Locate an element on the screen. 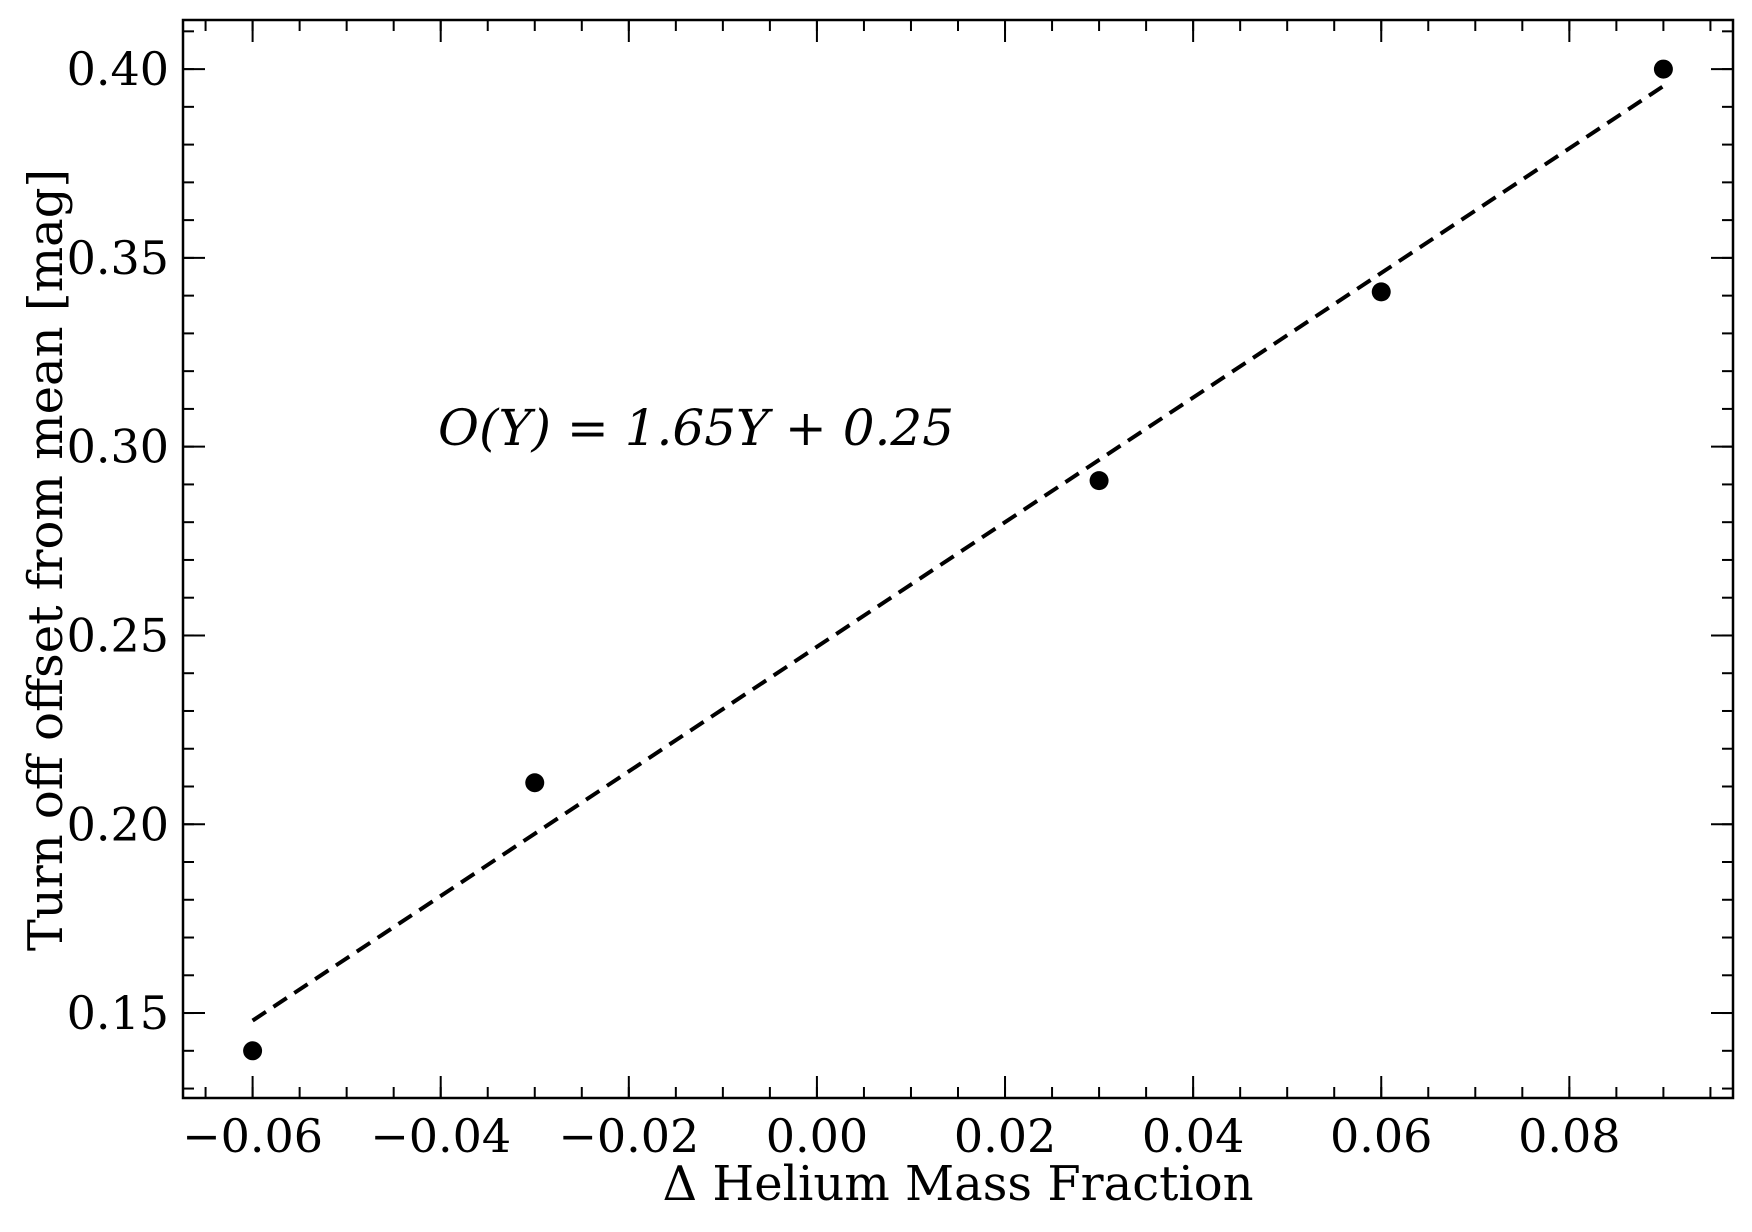 The image size is (1752, 1232). fit-equation: O(Y) = 1.65Y + 0.25 is located at coordinates (696, 428).